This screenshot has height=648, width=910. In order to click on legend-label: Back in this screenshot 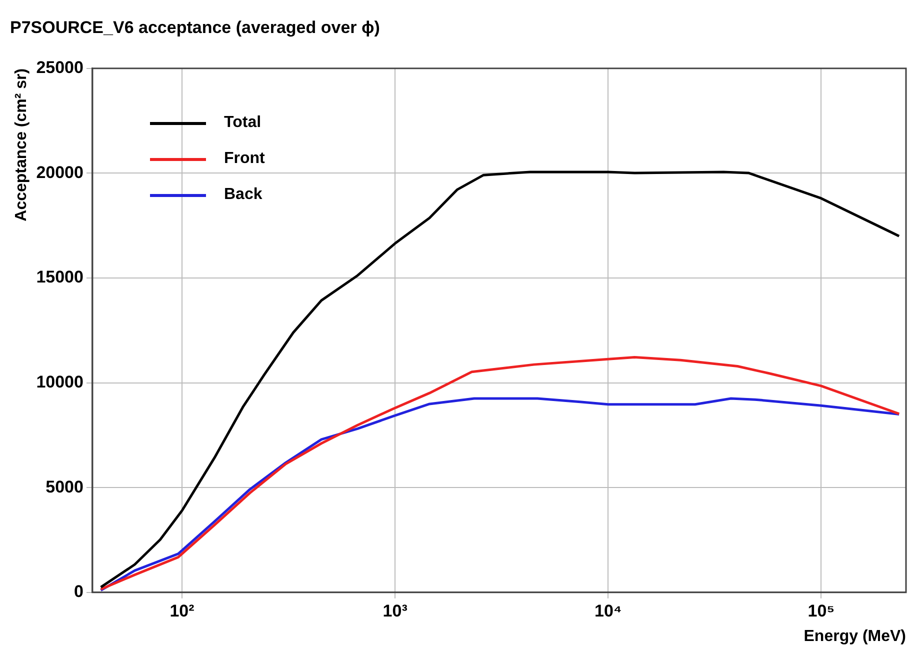, I will do `click(243, 195)`.